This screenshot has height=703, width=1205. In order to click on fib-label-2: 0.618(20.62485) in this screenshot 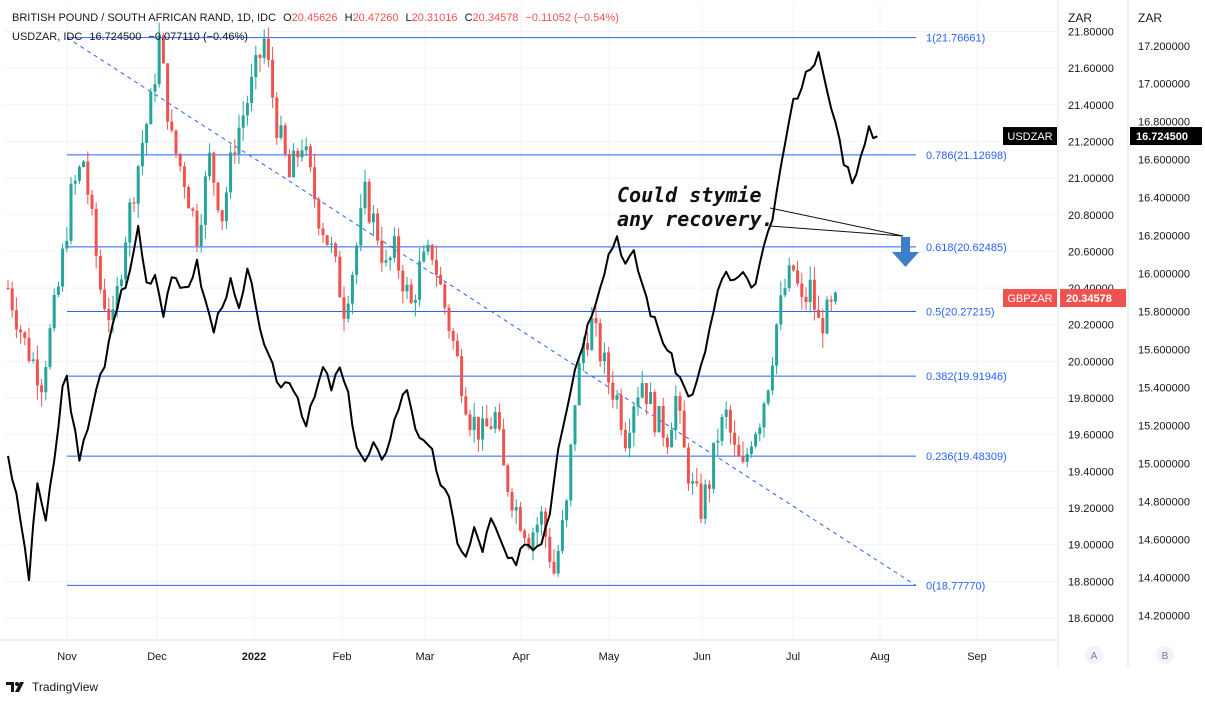, I will do `click(966, 248)`.